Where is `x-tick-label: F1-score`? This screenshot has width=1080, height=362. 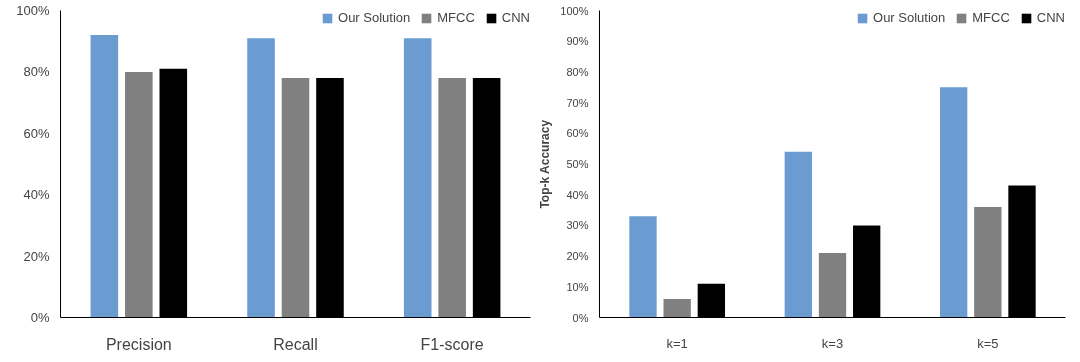
x-tick-label: F1-score is located at coordinates (452, 344).